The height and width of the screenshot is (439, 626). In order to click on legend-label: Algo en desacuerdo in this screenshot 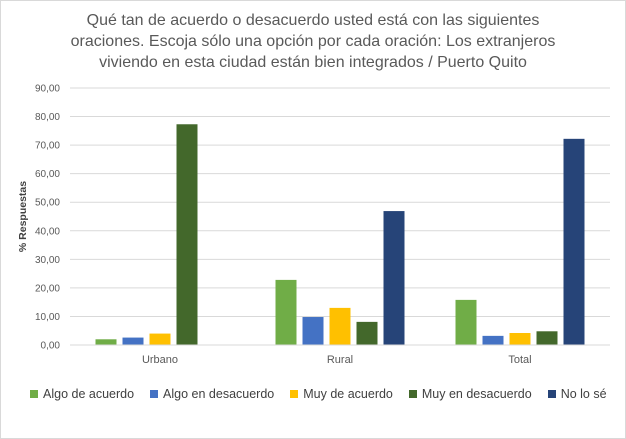, I will do `click(219, 394)`.